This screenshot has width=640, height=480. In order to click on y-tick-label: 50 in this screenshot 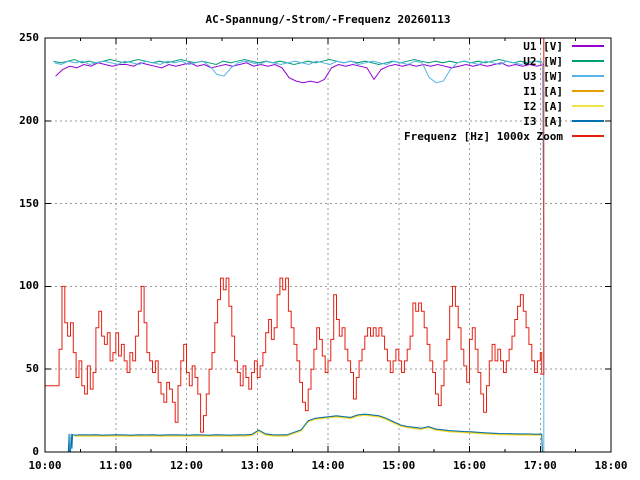, I will do `click(32, 369)`.